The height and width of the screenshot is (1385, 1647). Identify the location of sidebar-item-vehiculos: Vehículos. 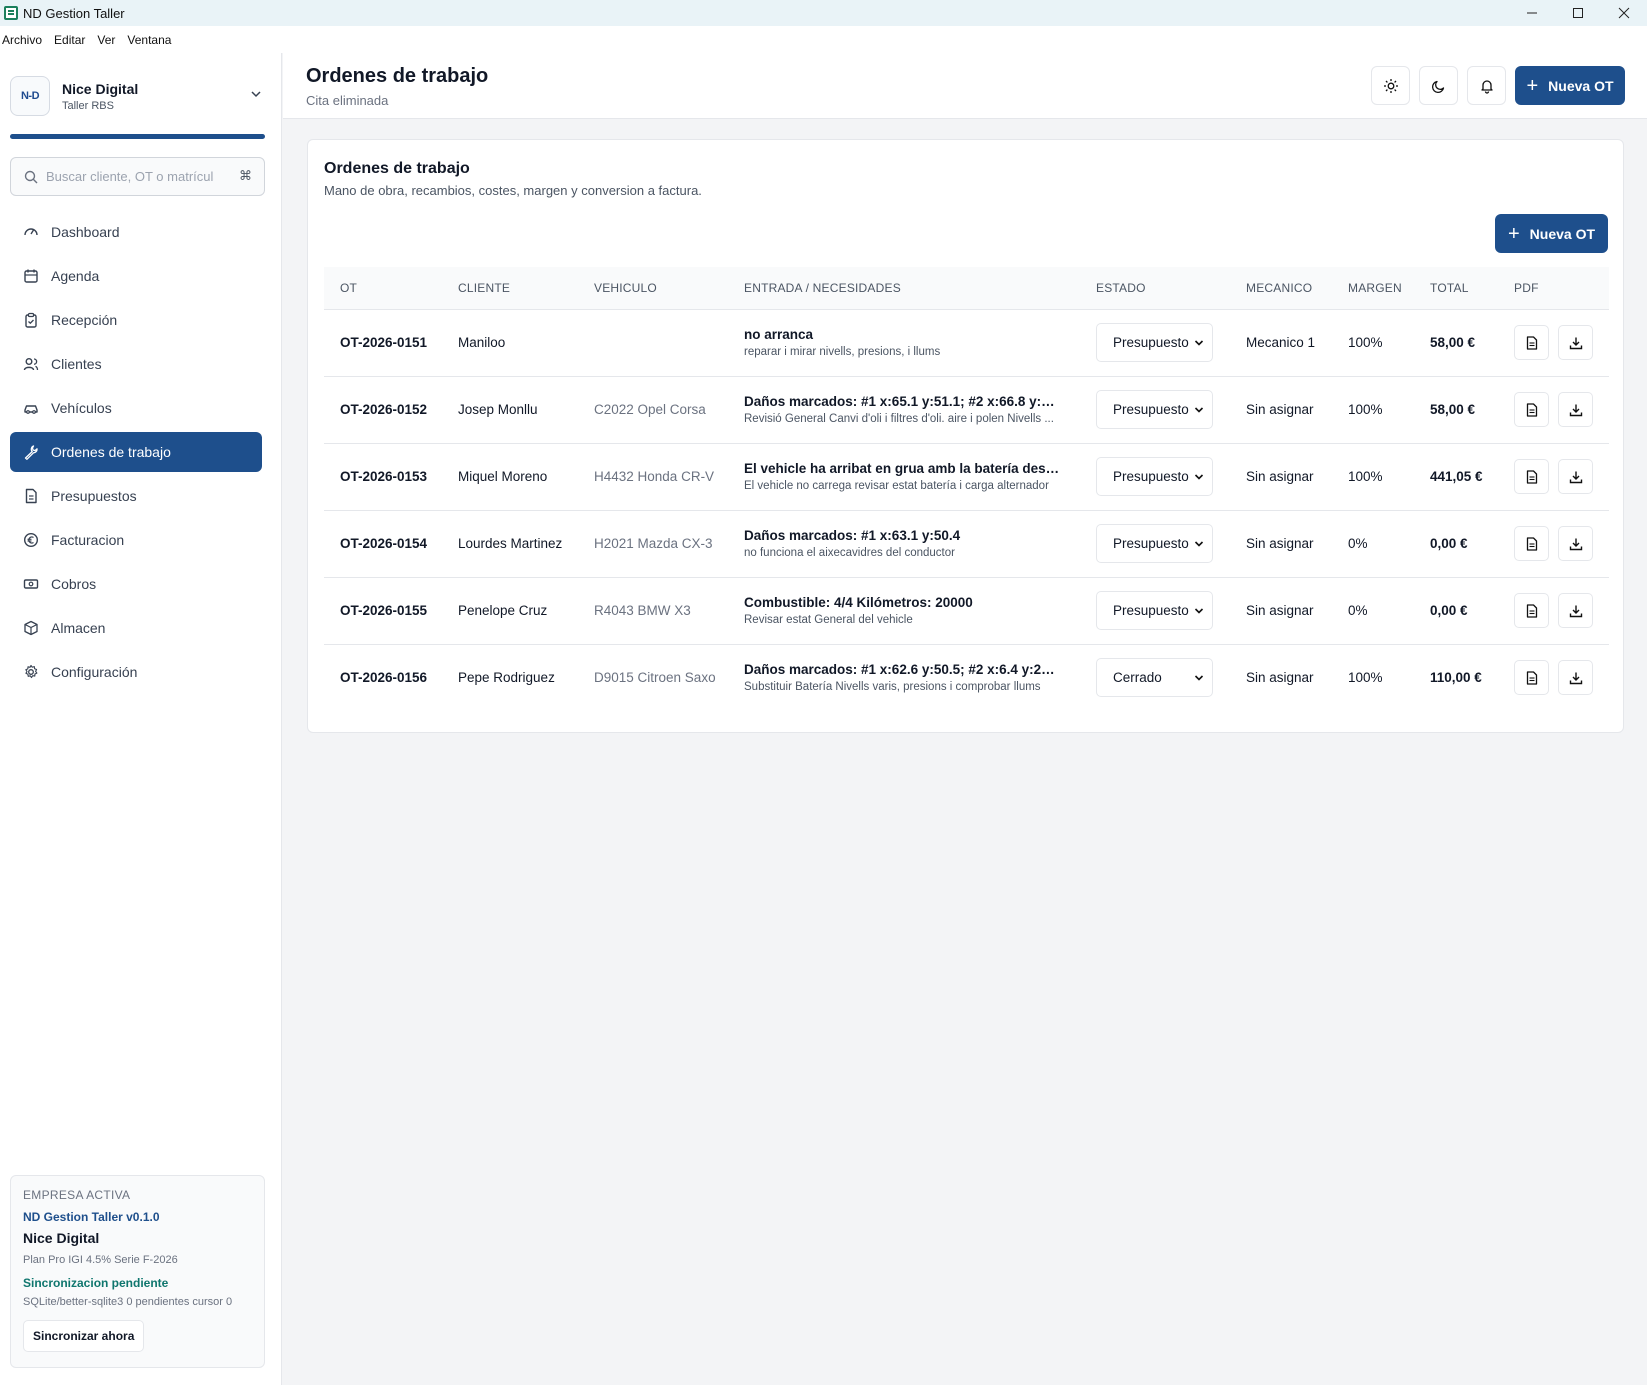
(136, 408).